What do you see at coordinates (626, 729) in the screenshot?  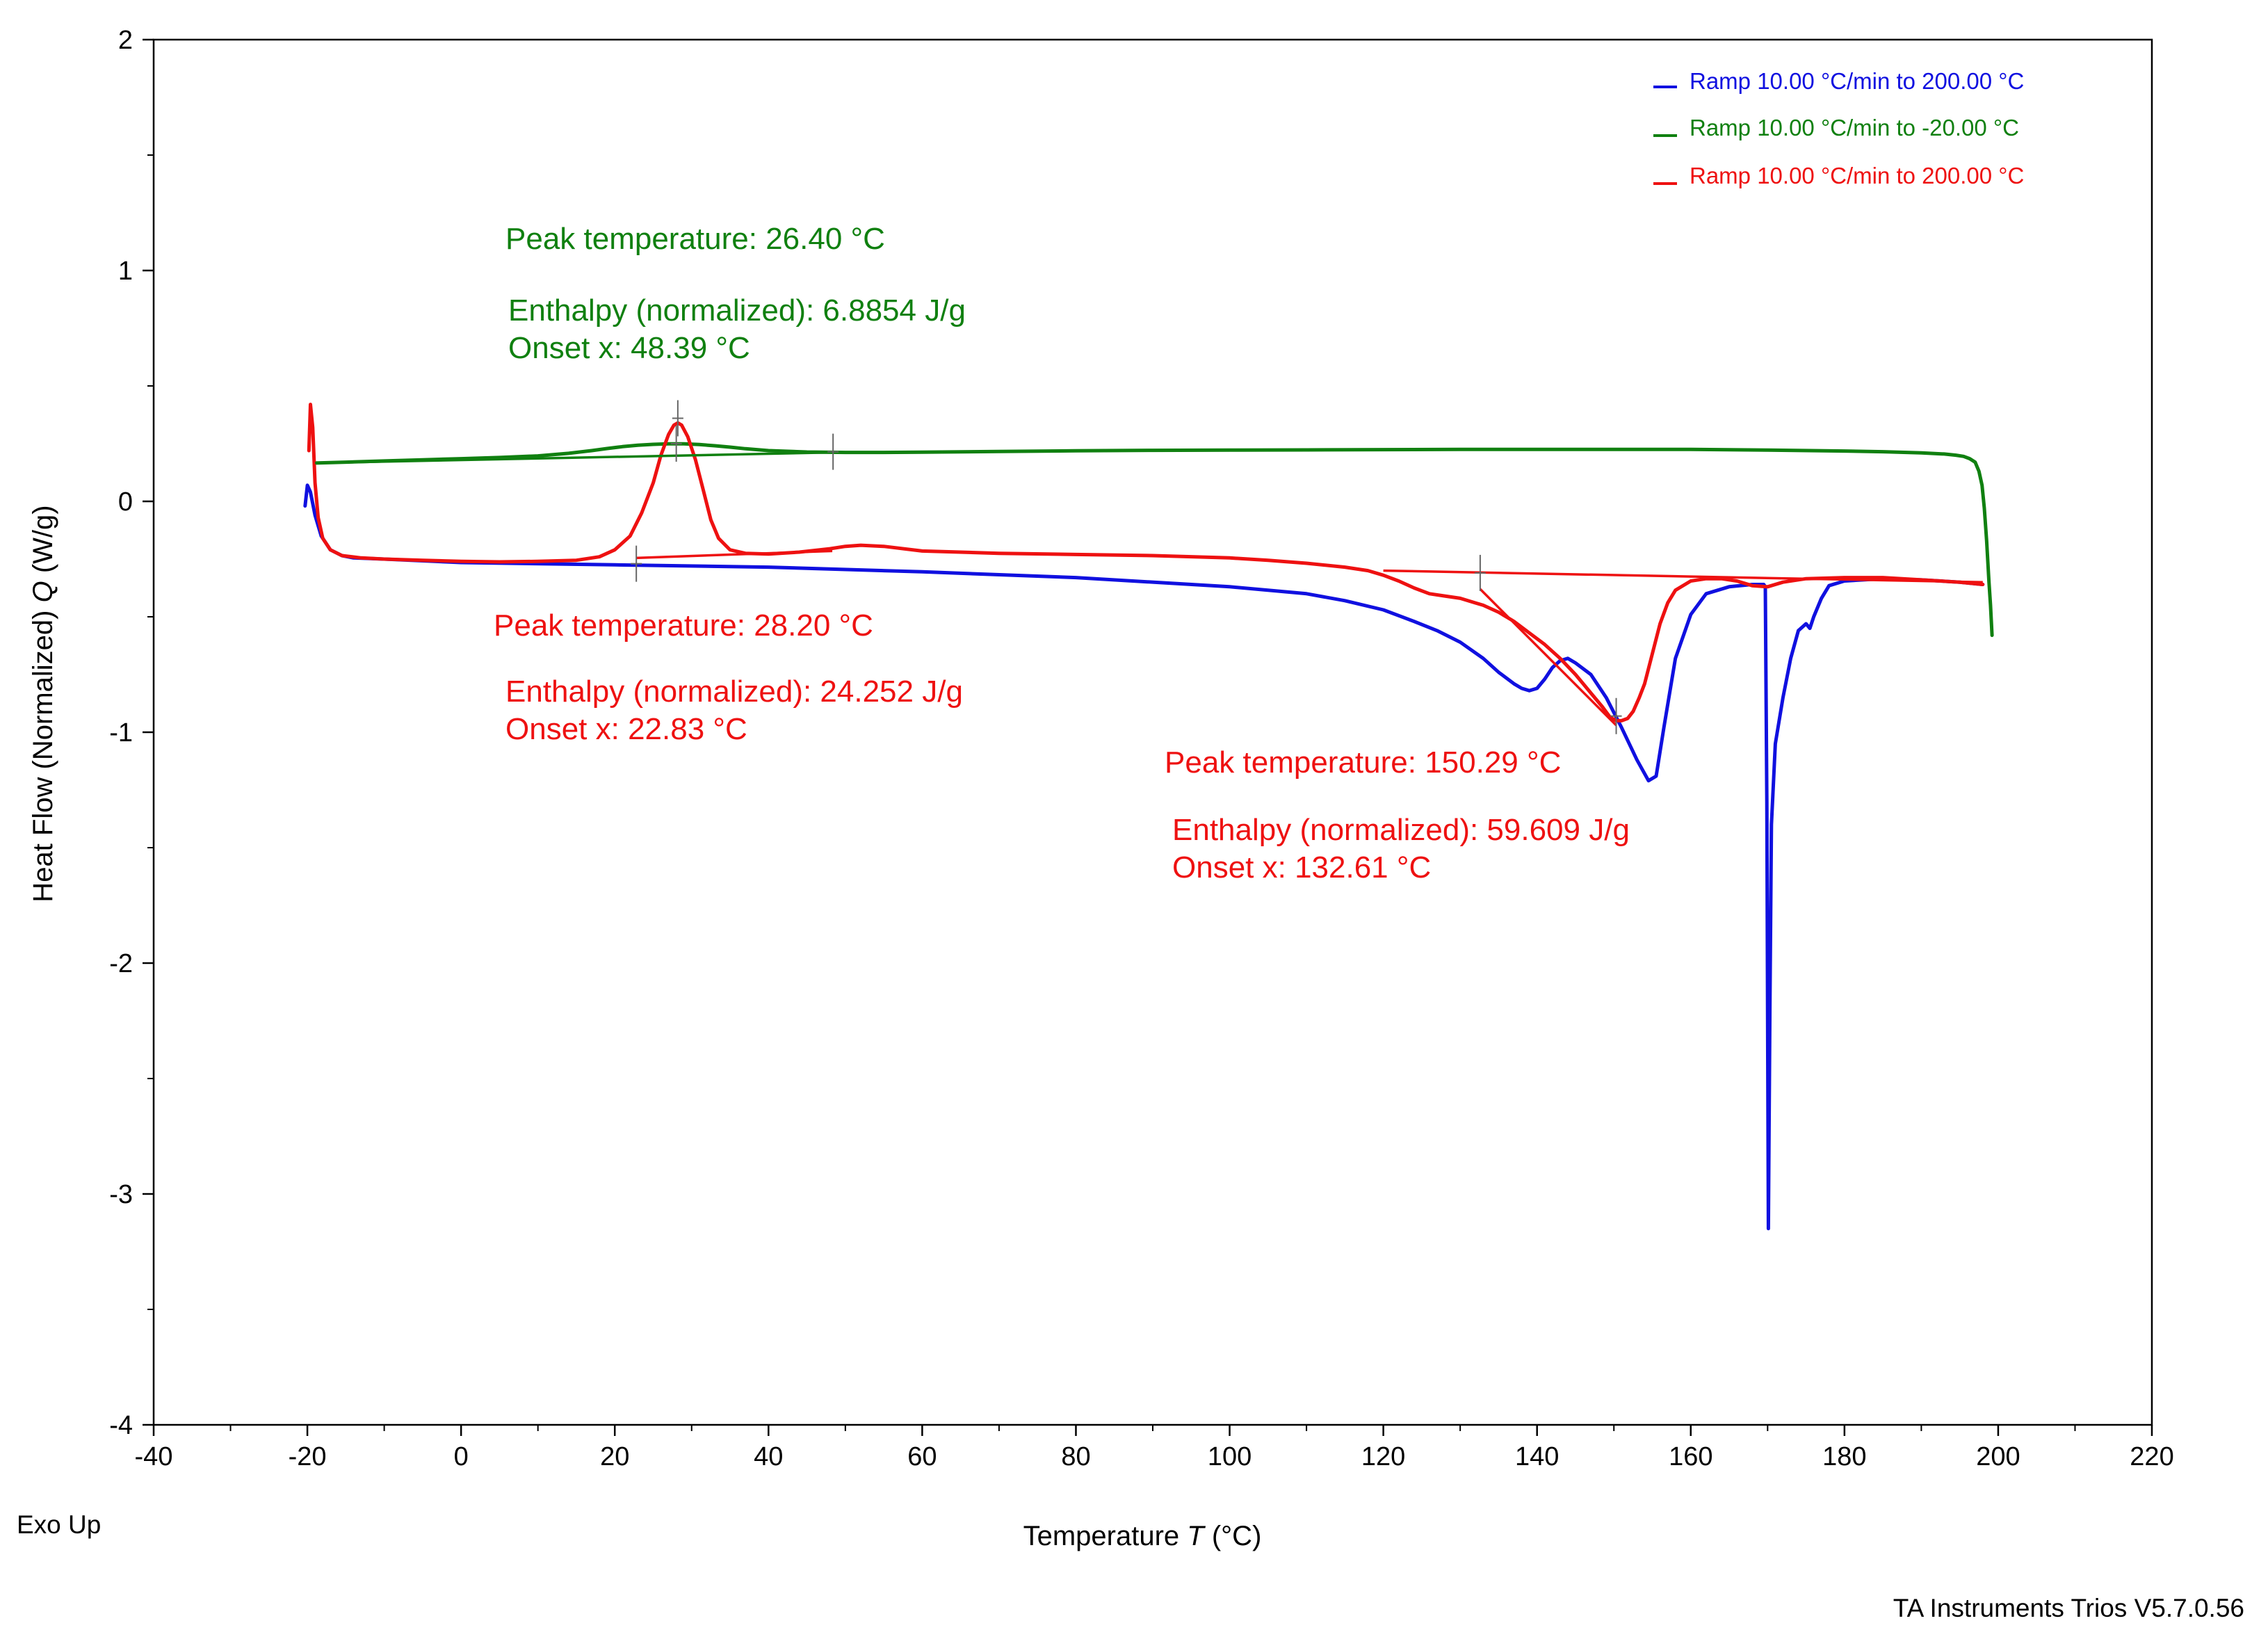 I see `annotation-red1-onset: Onset x: 22.83 °C` at bounding box center [626, 729].